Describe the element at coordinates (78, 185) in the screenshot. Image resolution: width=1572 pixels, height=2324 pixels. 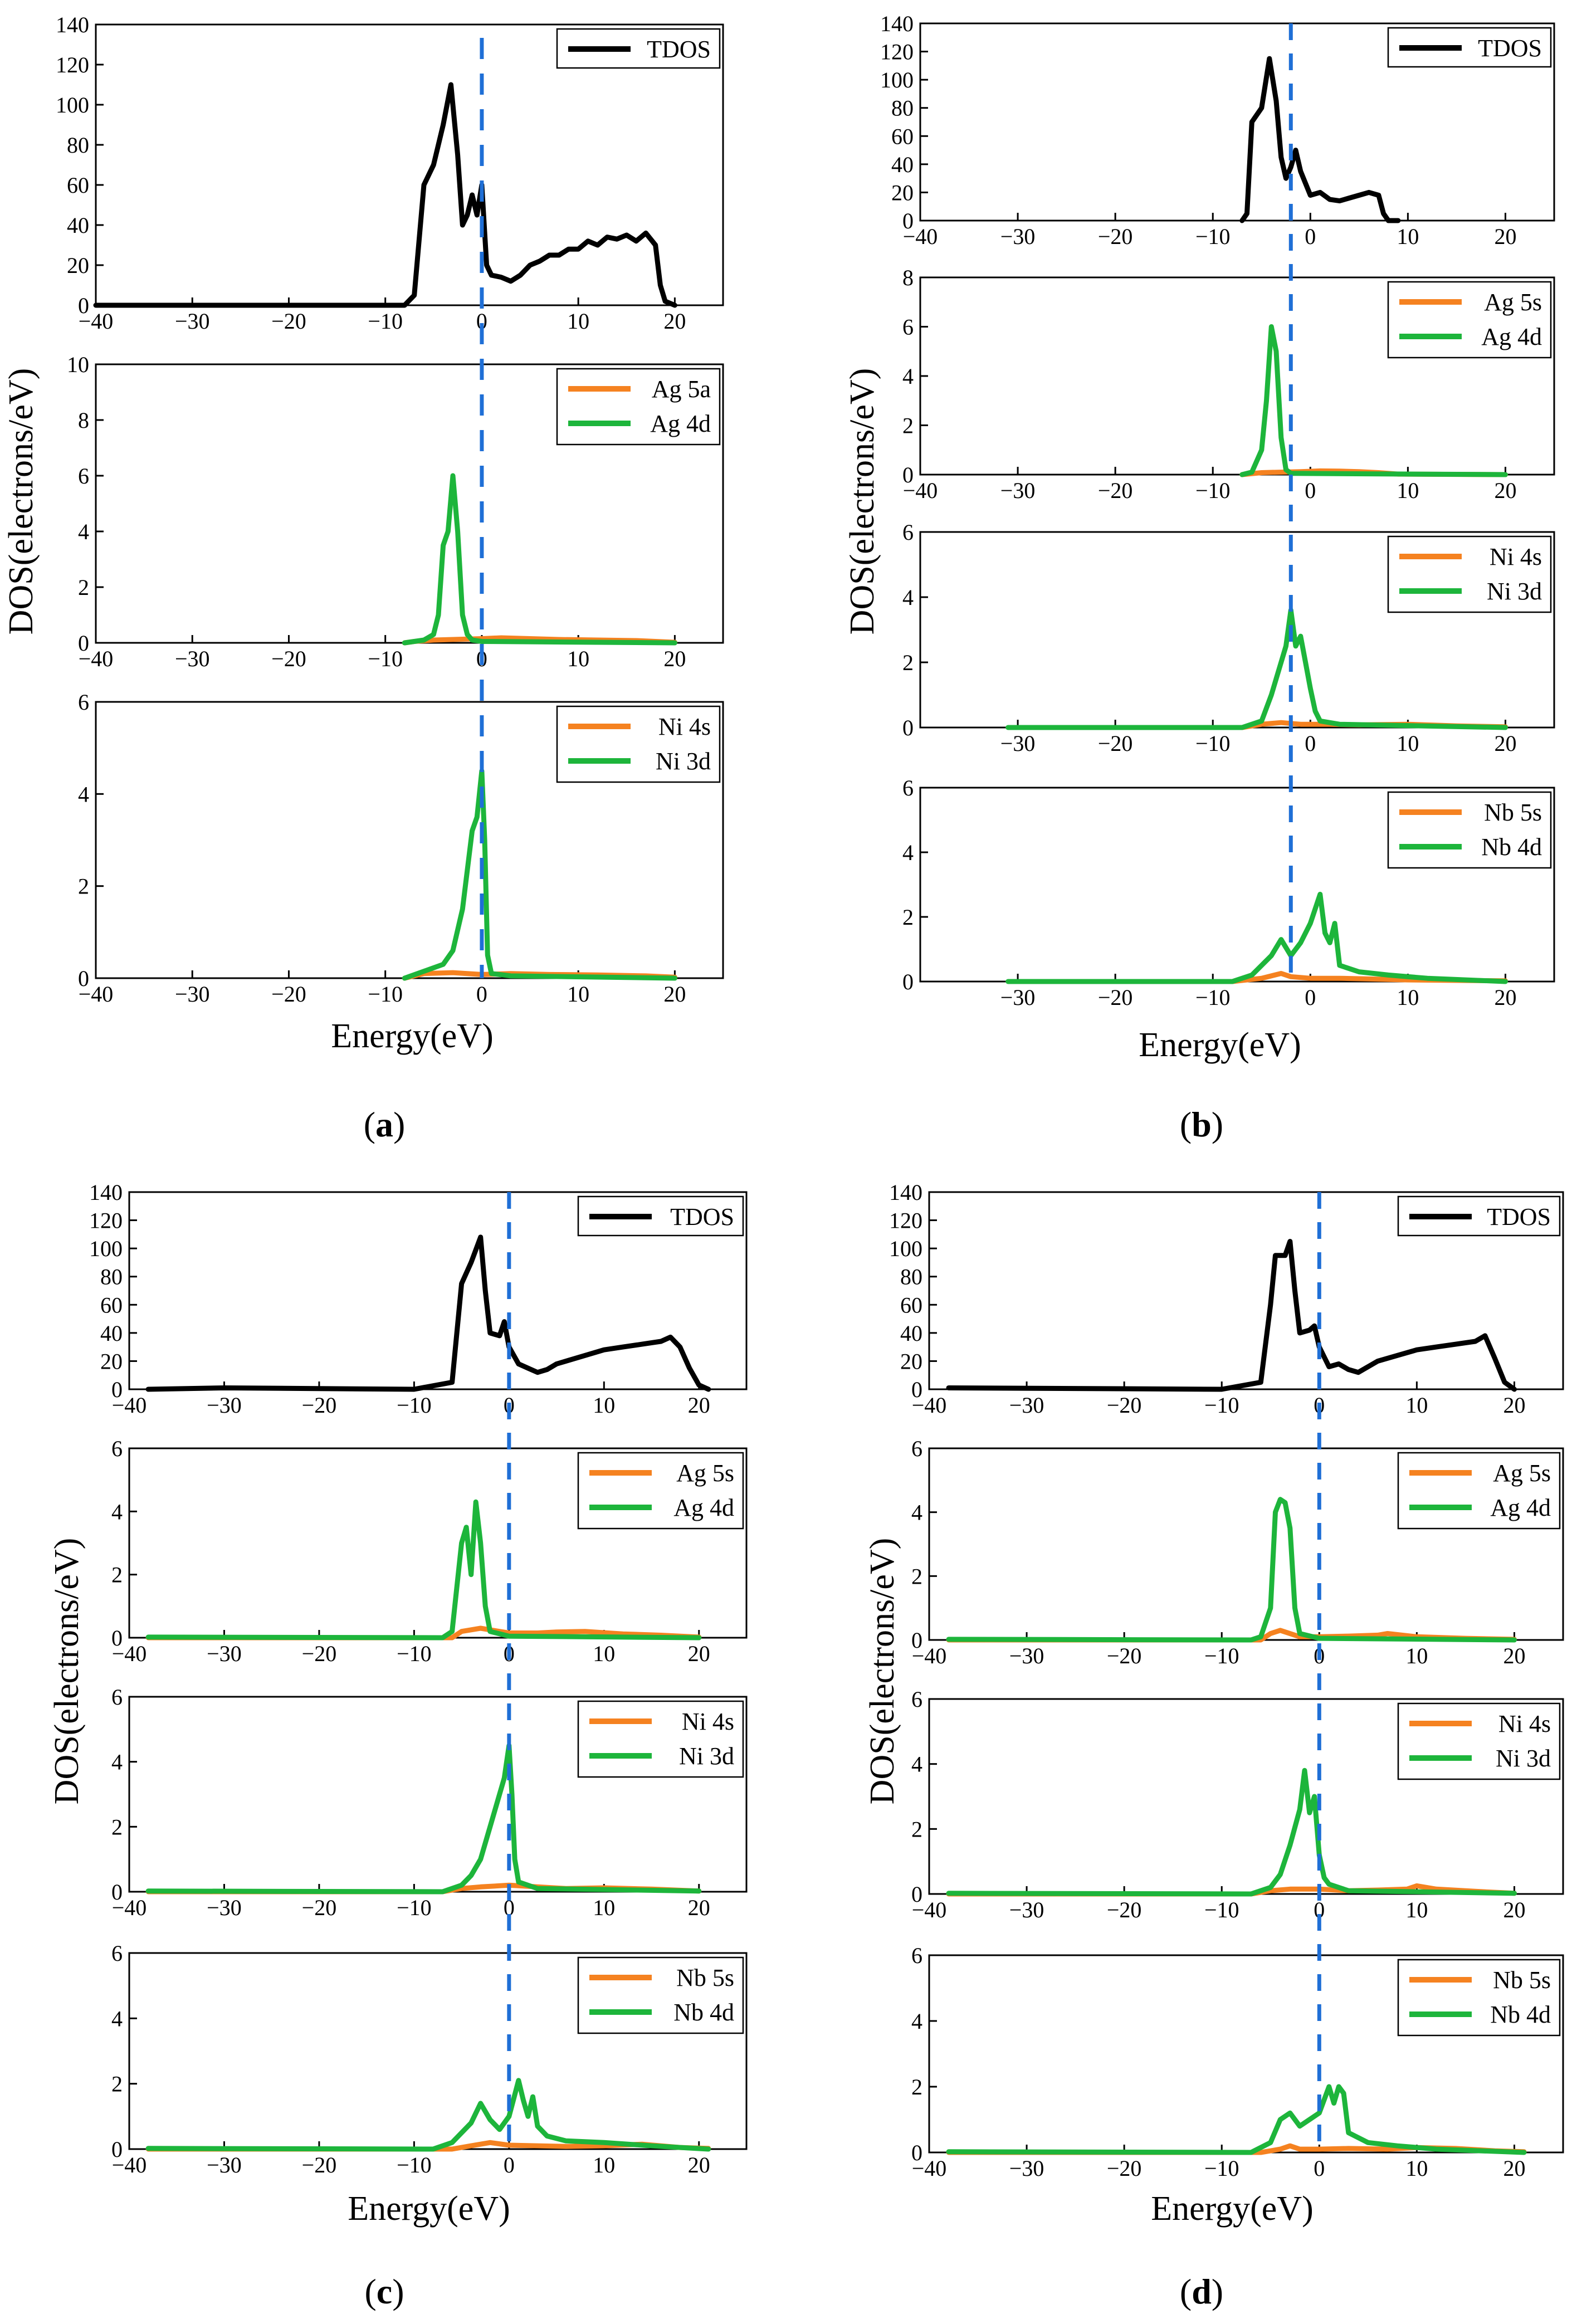
I see `y-tick-label: 60` at that location.